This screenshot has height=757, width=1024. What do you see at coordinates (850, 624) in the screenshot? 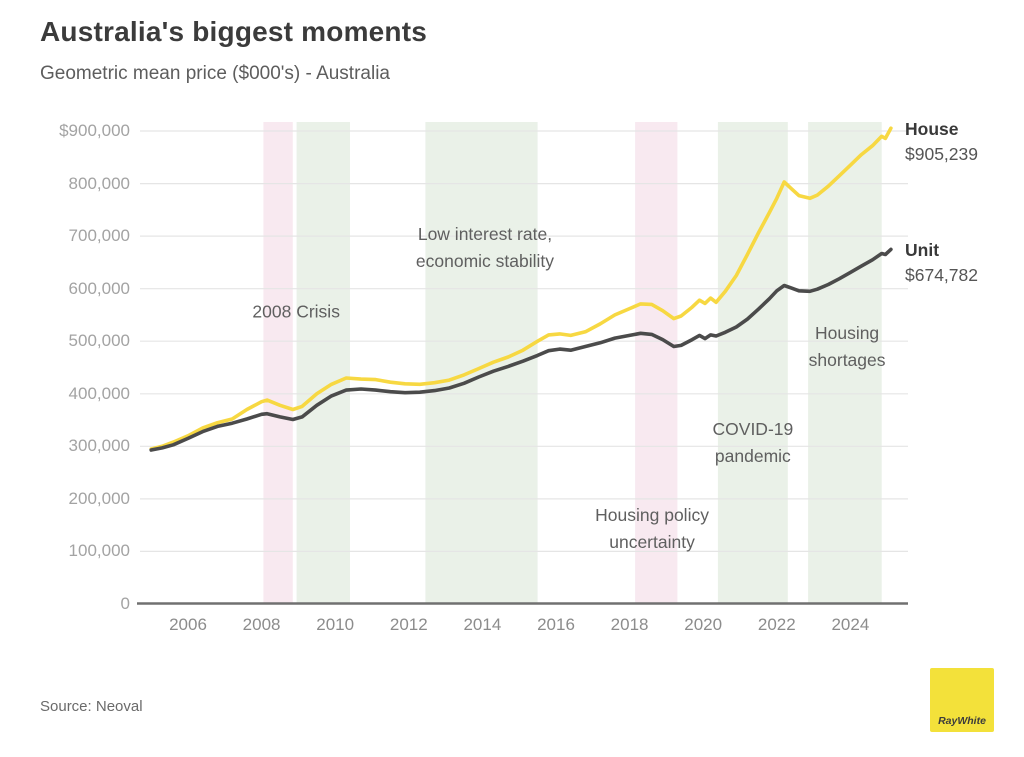
I see `x-tick-label: 2024` at bounding box center [850, 624].